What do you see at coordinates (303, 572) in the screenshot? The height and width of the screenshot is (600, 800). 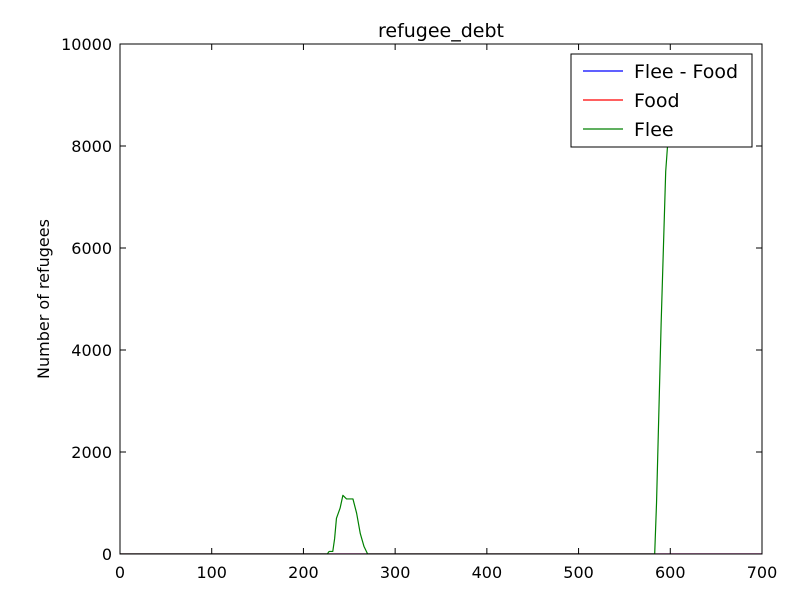 I see `x-tick-label: 200` at bounding box center [303, 572].